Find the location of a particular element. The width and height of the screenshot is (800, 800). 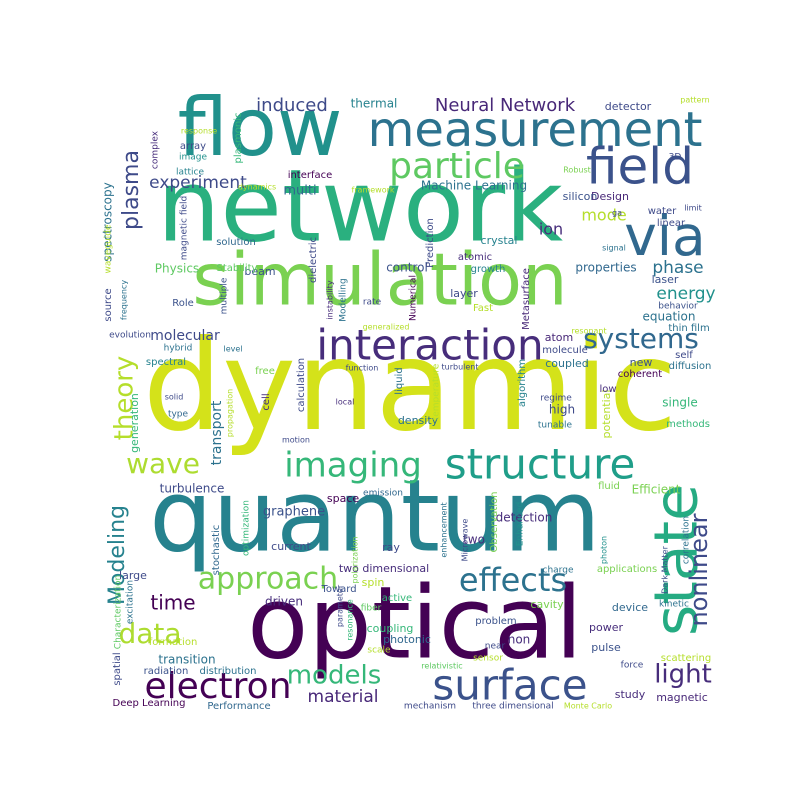

word-coupled: coupled is located at coordinates (567, 363).